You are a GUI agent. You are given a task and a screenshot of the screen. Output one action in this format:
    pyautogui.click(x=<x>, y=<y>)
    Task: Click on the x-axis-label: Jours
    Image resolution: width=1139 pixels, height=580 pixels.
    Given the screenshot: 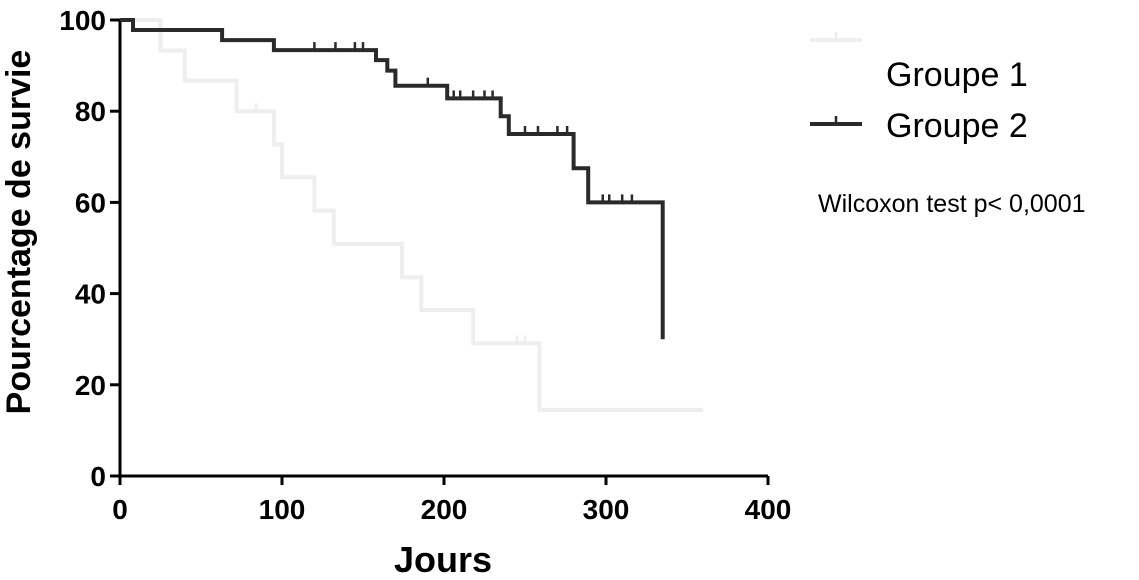 What is the action you would take?
    pyautogui.click(x=443, y=559)
    